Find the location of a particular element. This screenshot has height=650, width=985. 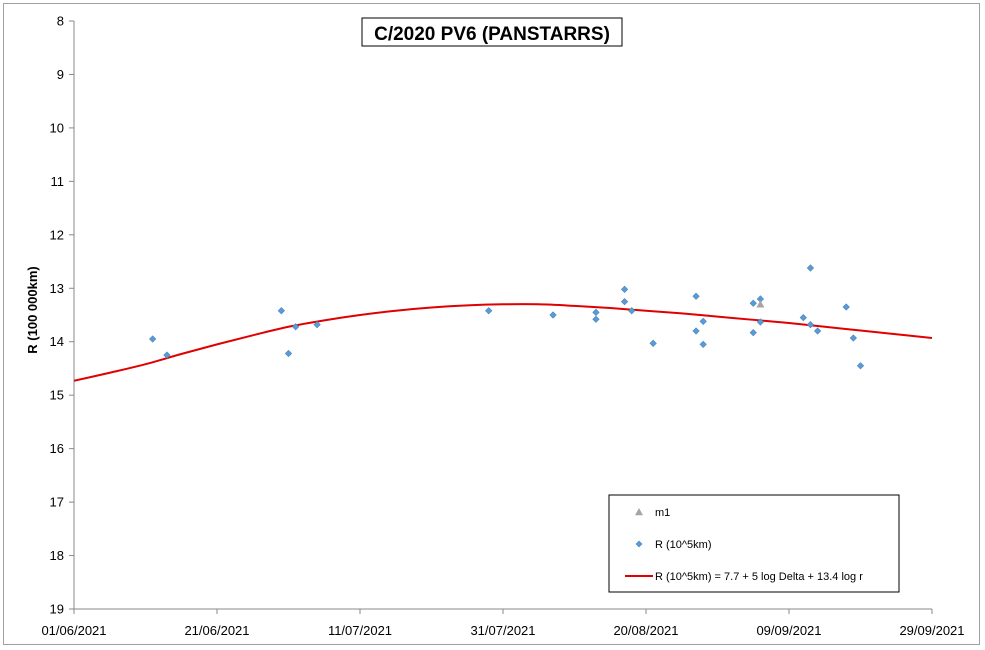

x-tick-label: 09/09/2021 is located at coordinates (788, 630).